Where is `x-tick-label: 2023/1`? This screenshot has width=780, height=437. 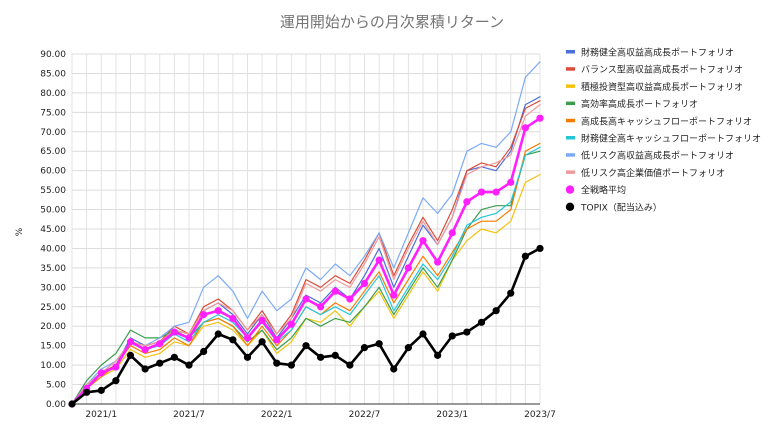 x-tick-label: 2023/1 is located at coordinates (452, 415).